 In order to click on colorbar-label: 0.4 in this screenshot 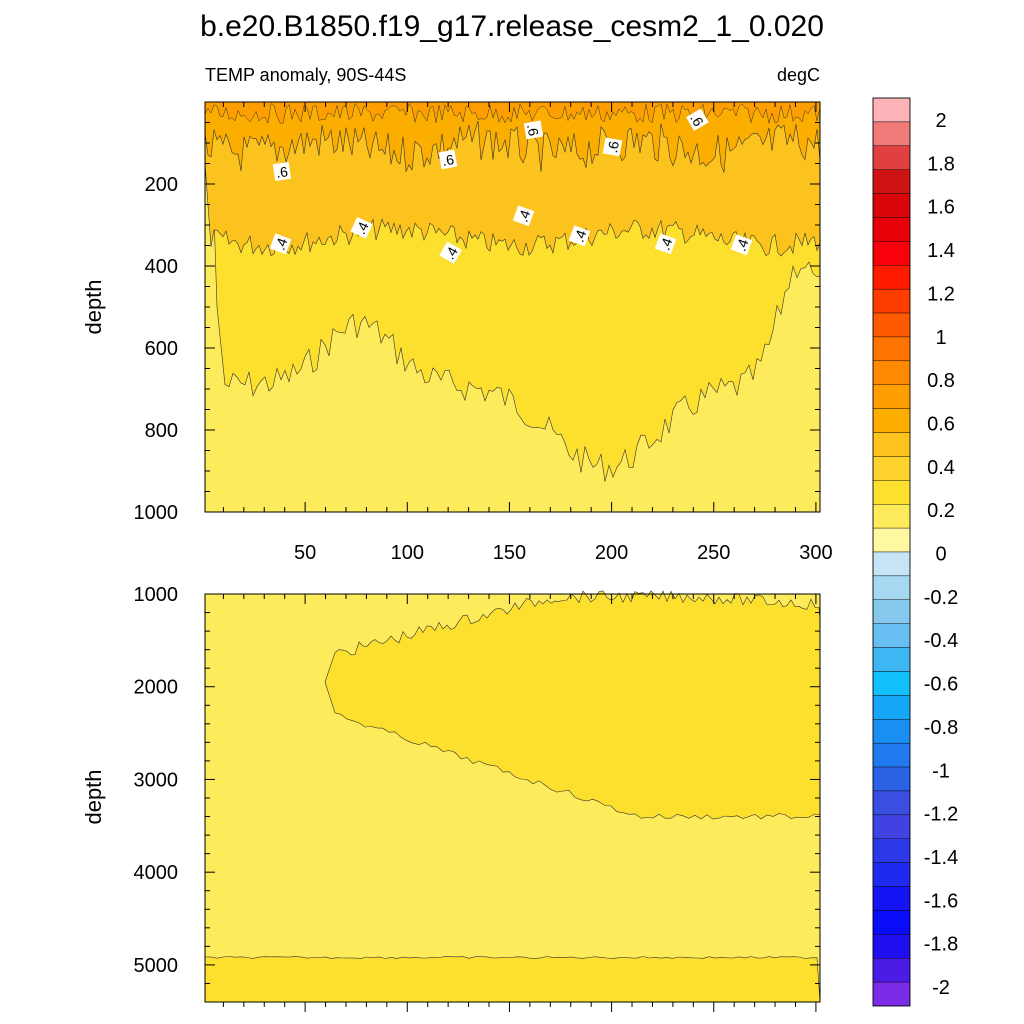, I will do `click(941, 468)`.